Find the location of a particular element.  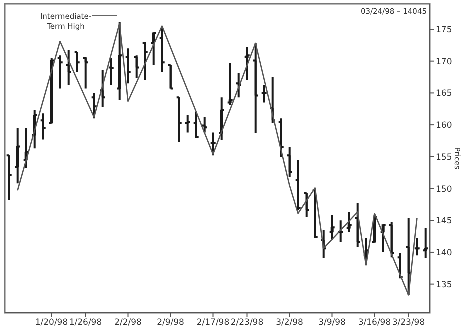

x-tick-label: 2/23/98 is located at coordinates (247, 323).